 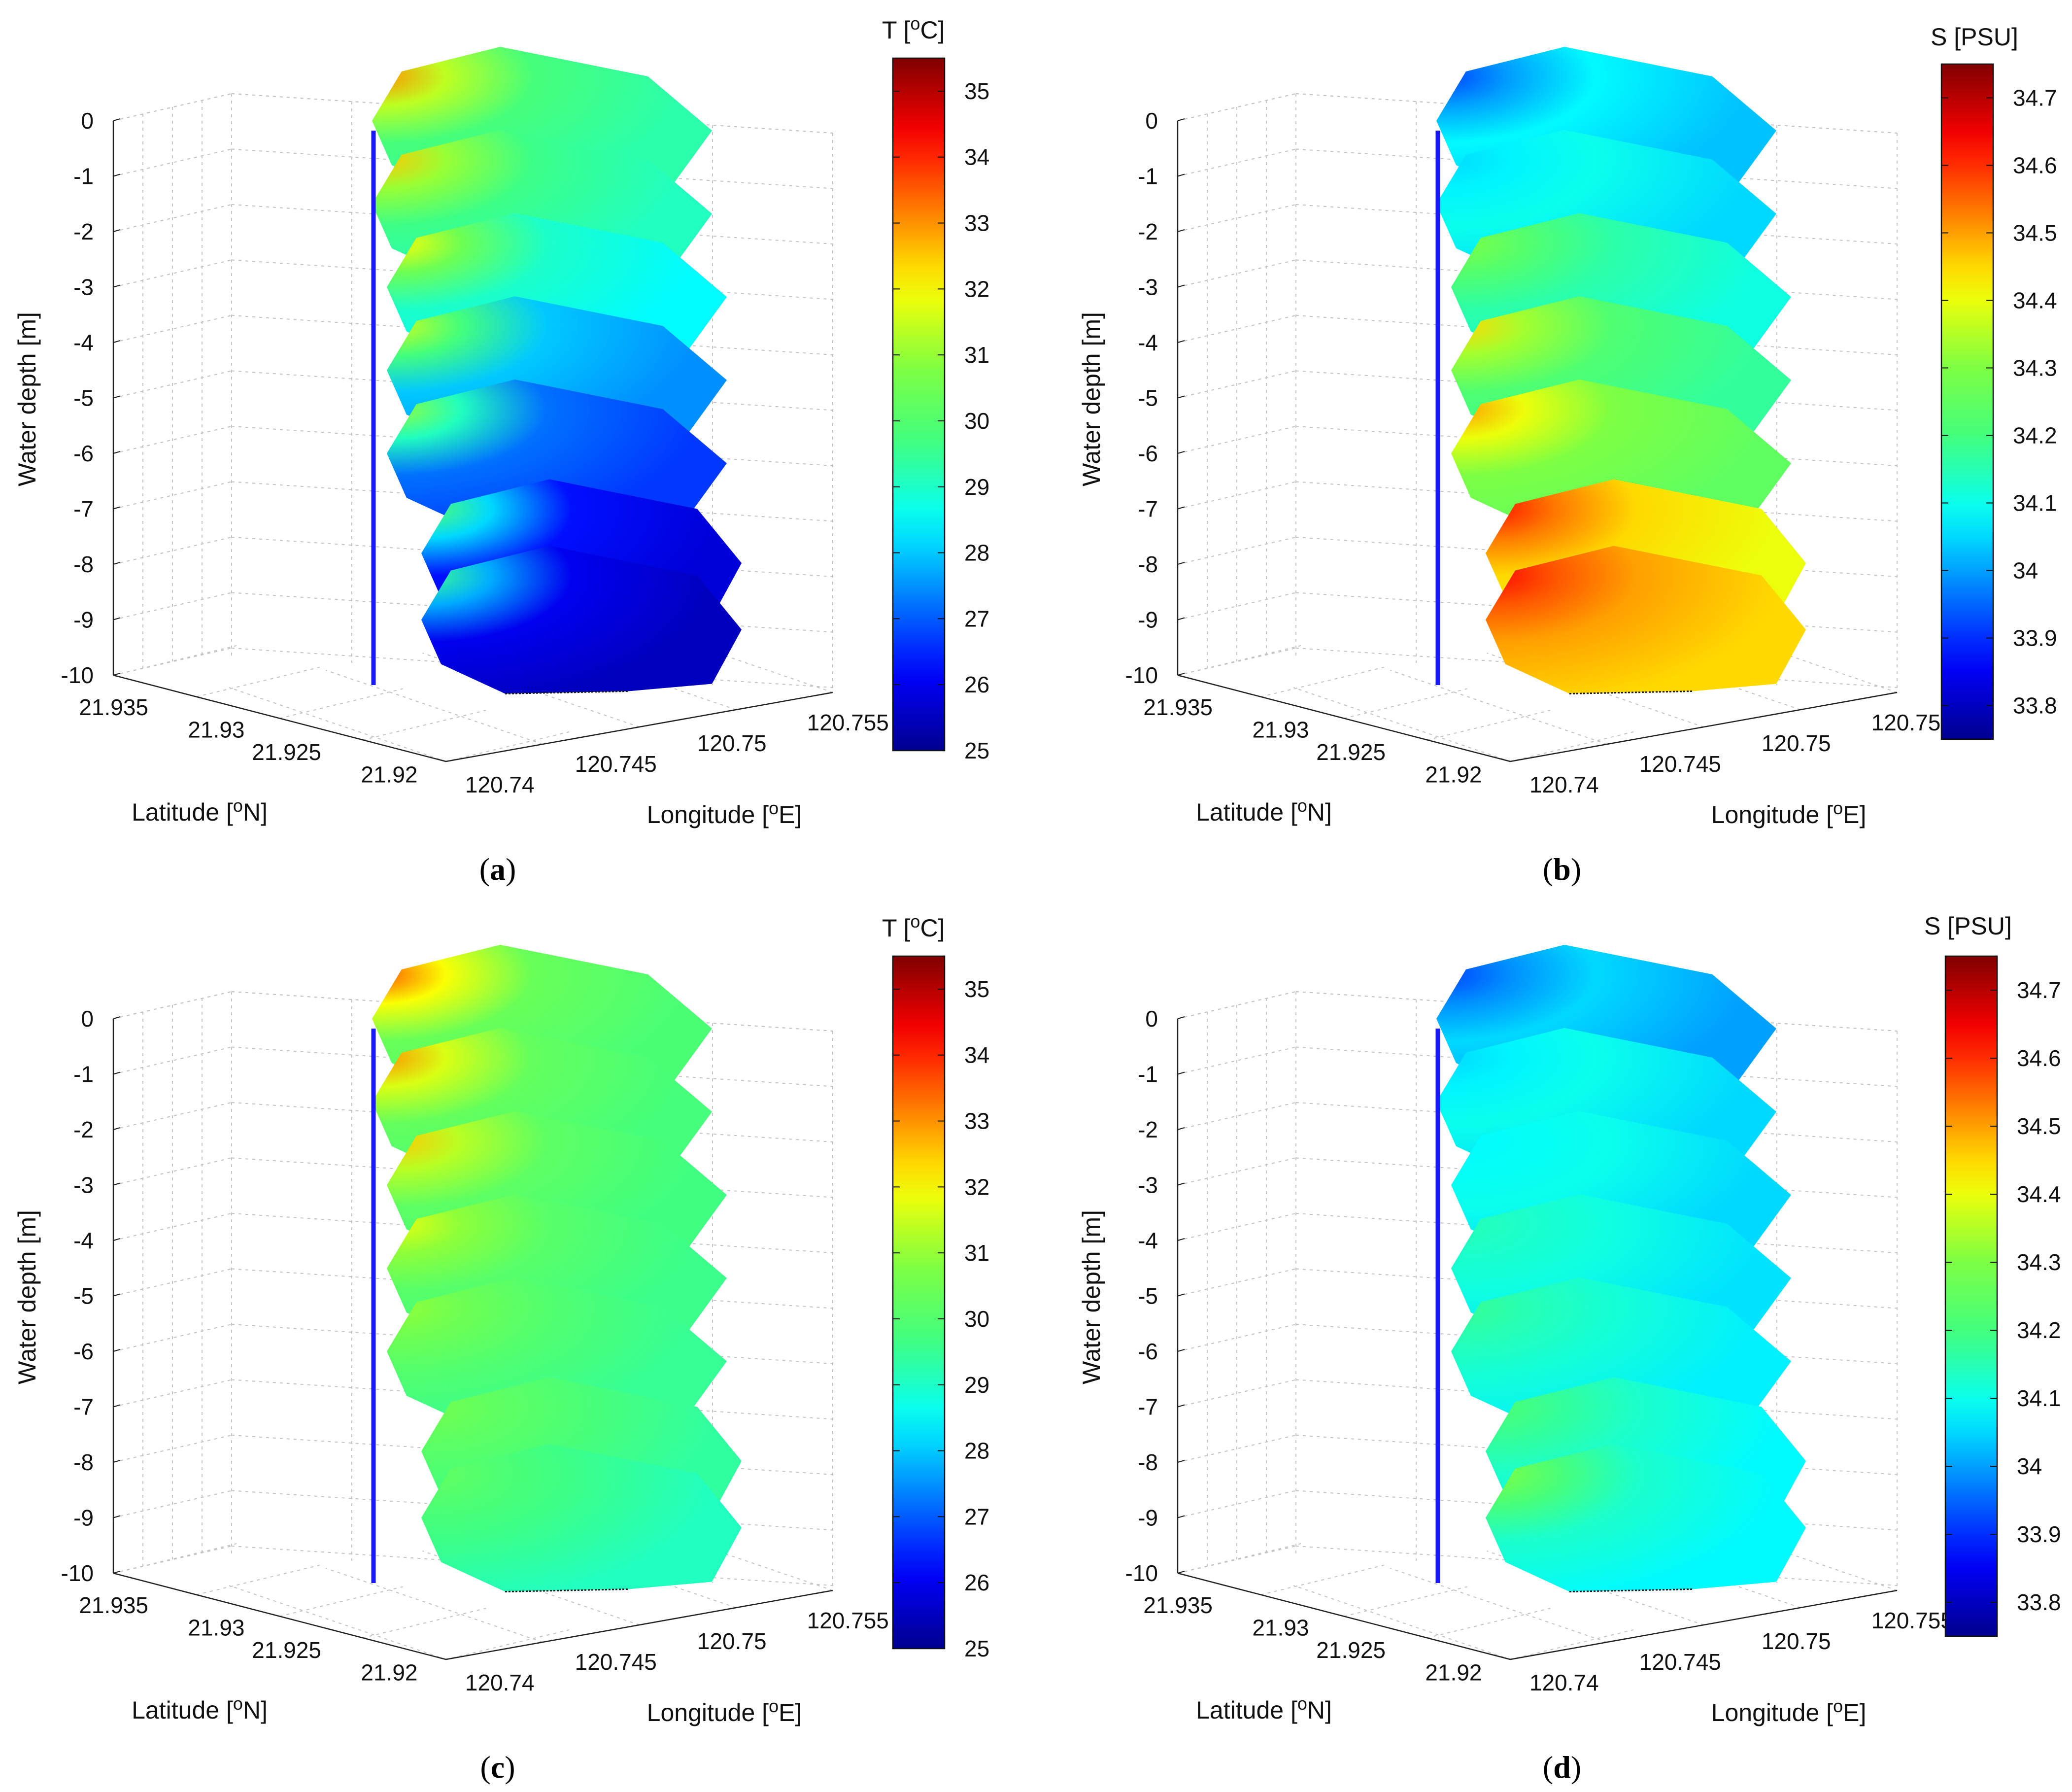 What do you see at coordinates (1621, 370) in the screenshot?
I see `panel-b-slices` at bounding box center [1621, 370].